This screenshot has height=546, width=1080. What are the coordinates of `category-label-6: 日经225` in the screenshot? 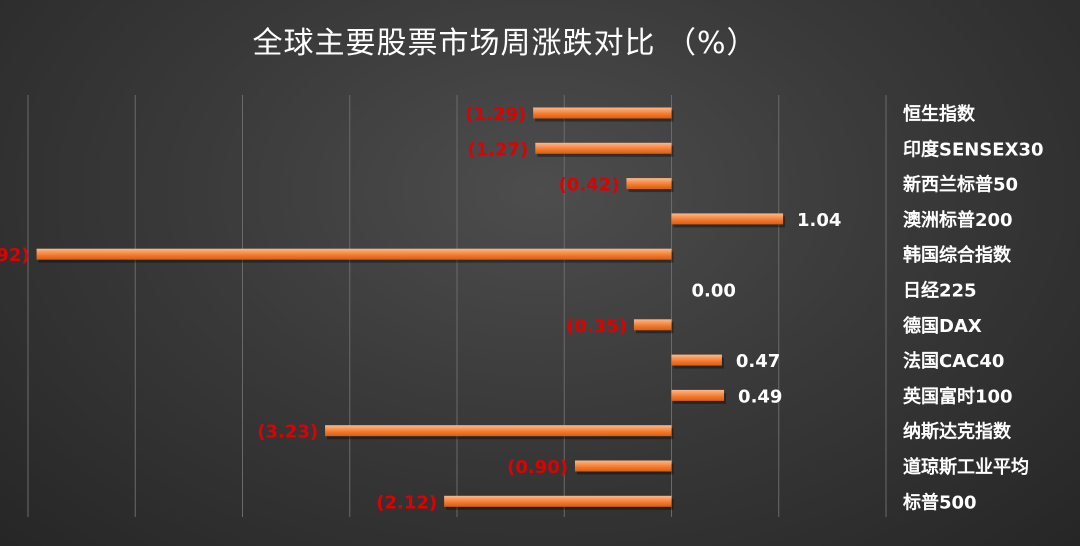 It's located at (940, 291).